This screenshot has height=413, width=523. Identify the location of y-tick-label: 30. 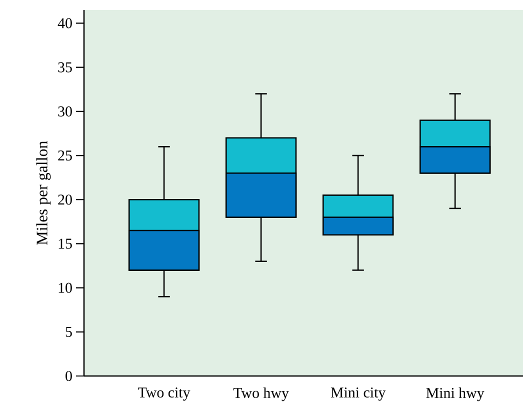
(65, 111).